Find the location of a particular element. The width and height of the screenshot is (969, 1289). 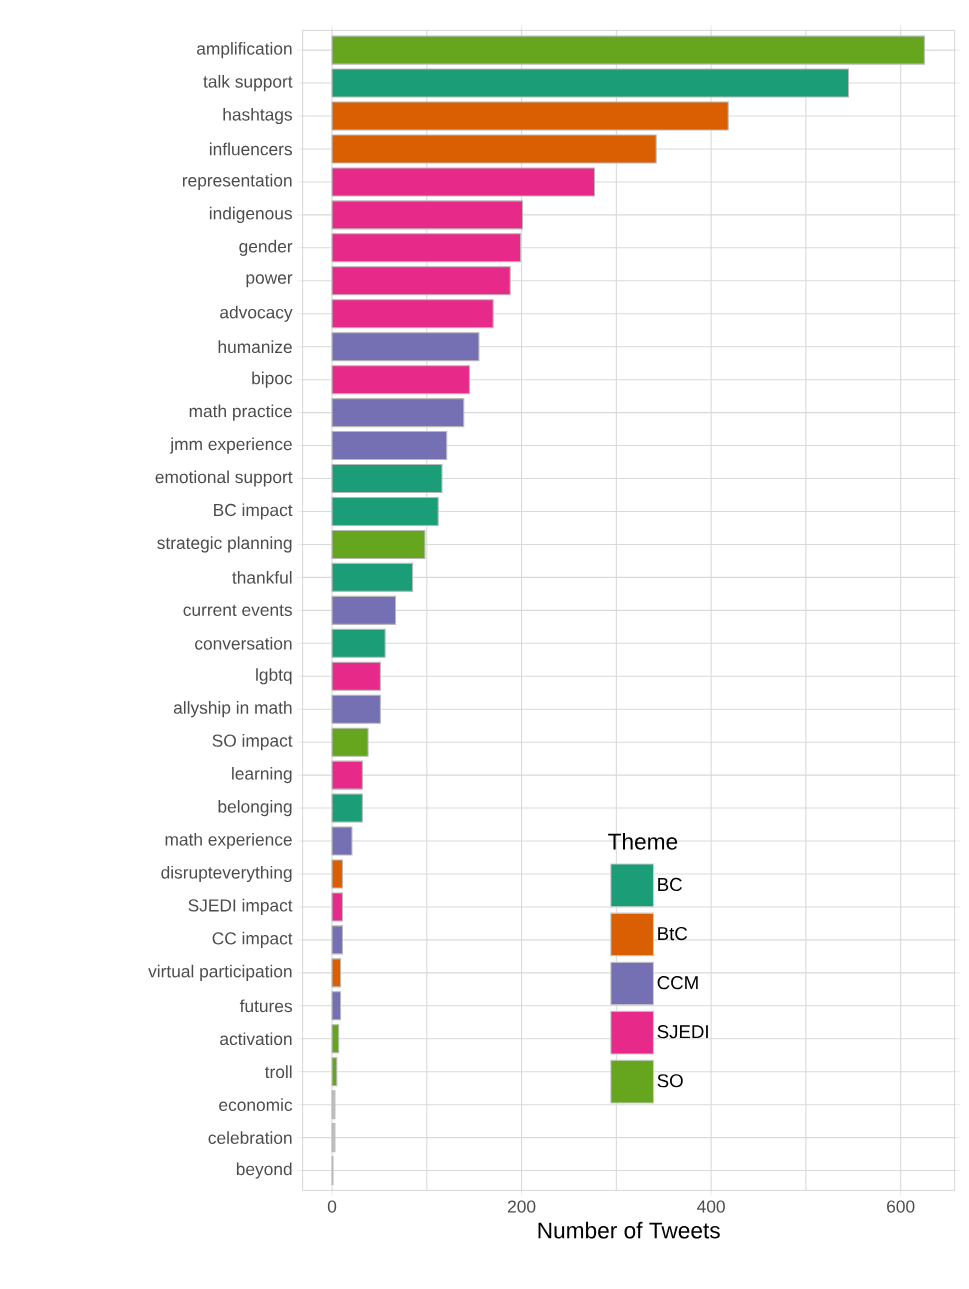

y-tick-label: lgbtq is located at coordinates (274, 676).